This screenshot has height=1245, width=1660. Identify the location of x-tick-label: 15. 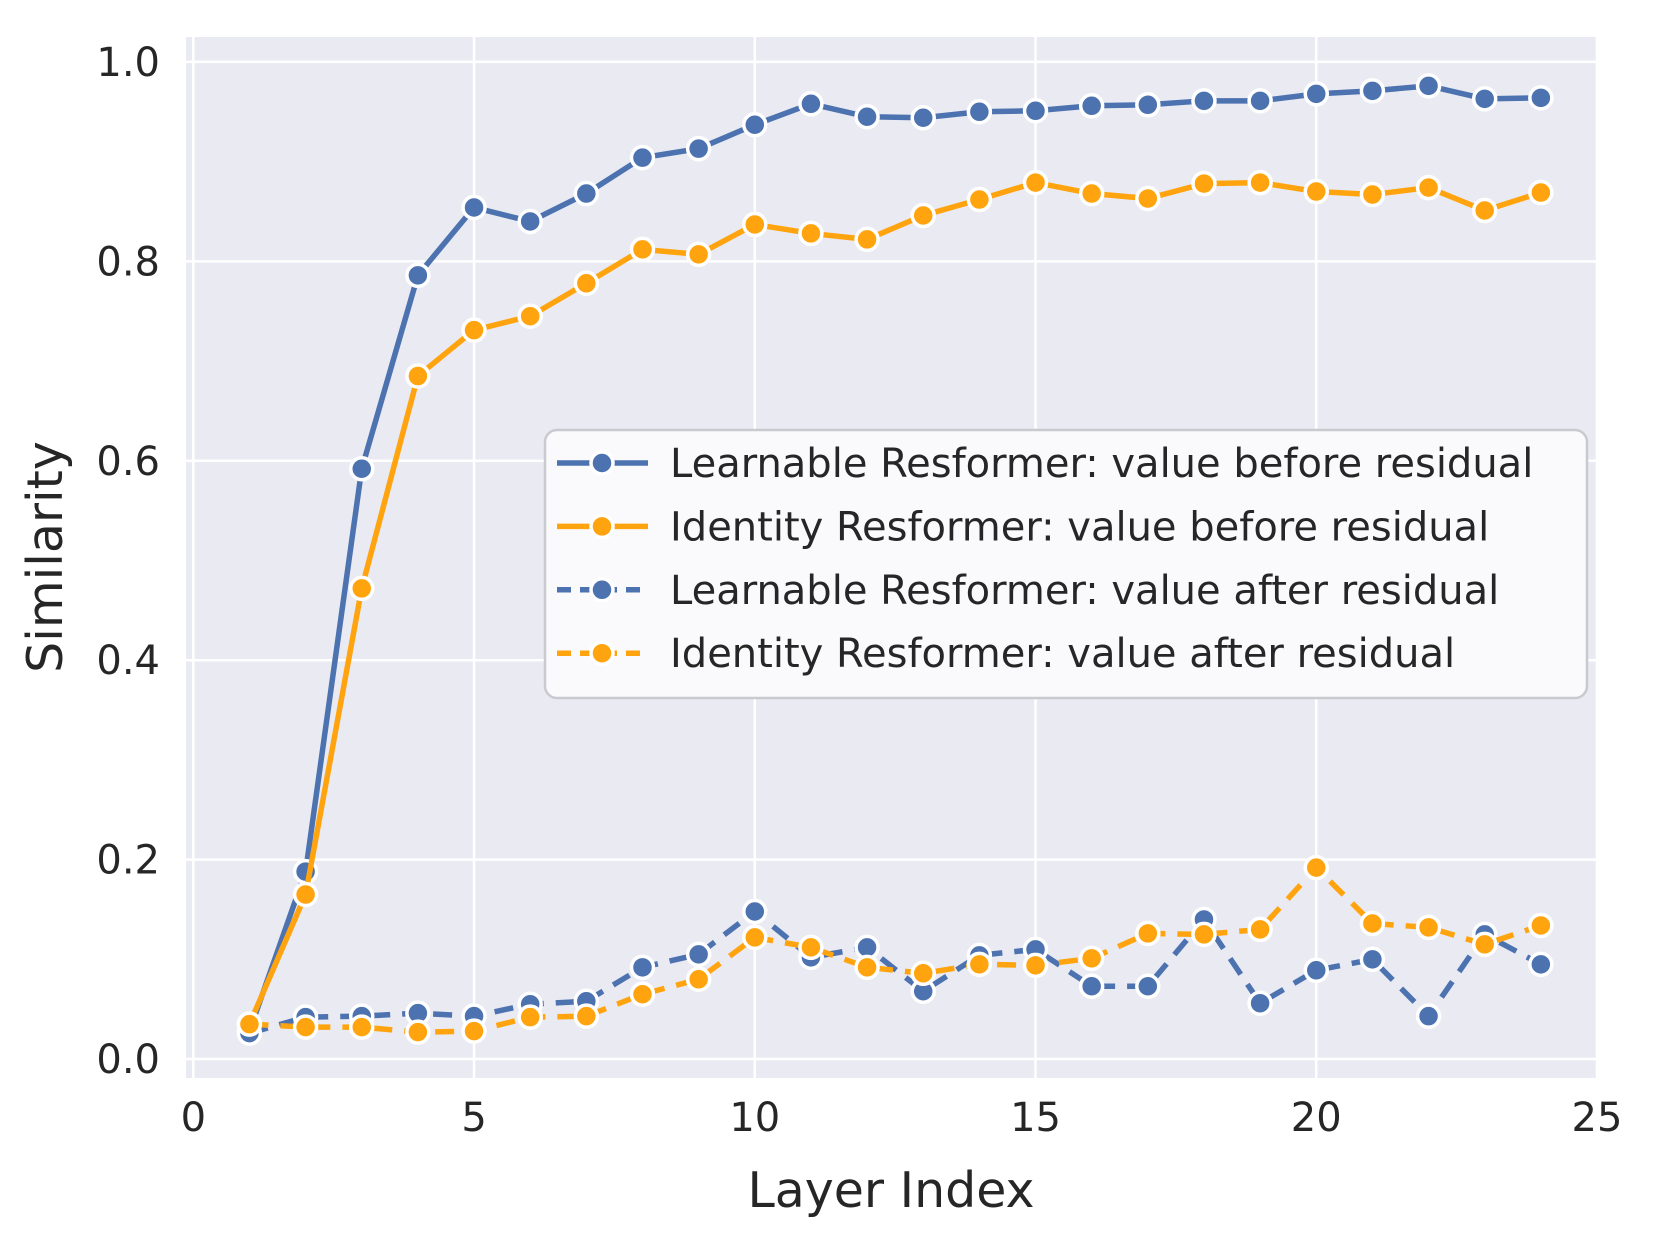
(1035, 1118).